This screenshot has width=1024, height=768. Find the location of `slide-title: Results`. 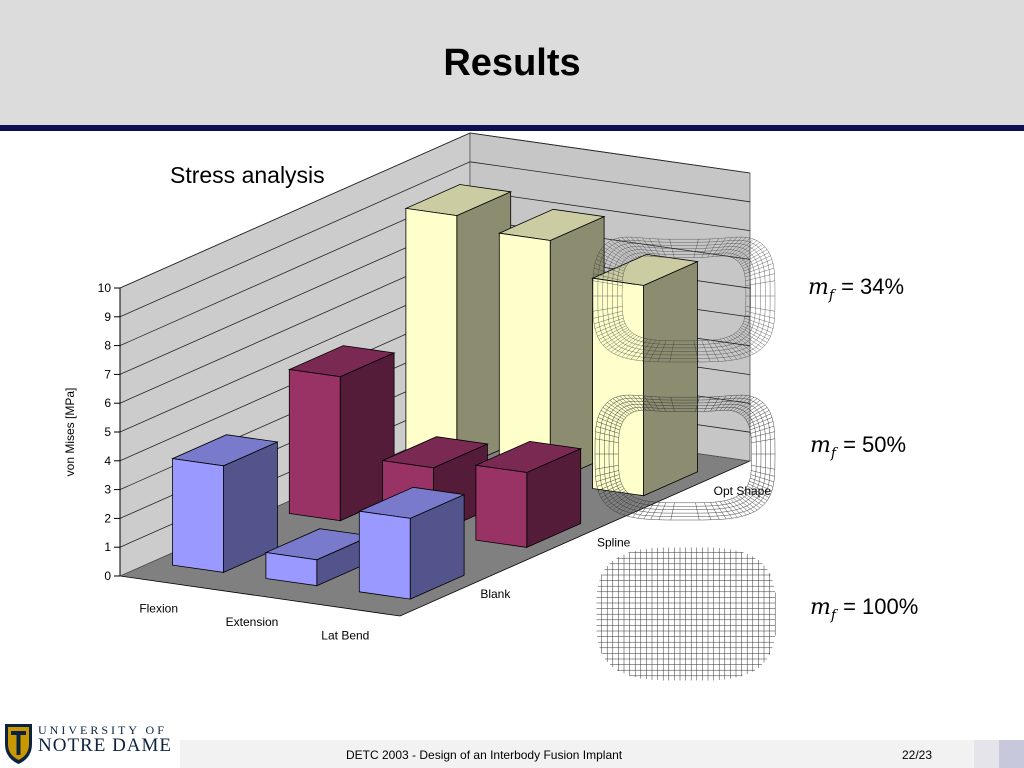

slide-title: Results is located at coordinates (512, 63).